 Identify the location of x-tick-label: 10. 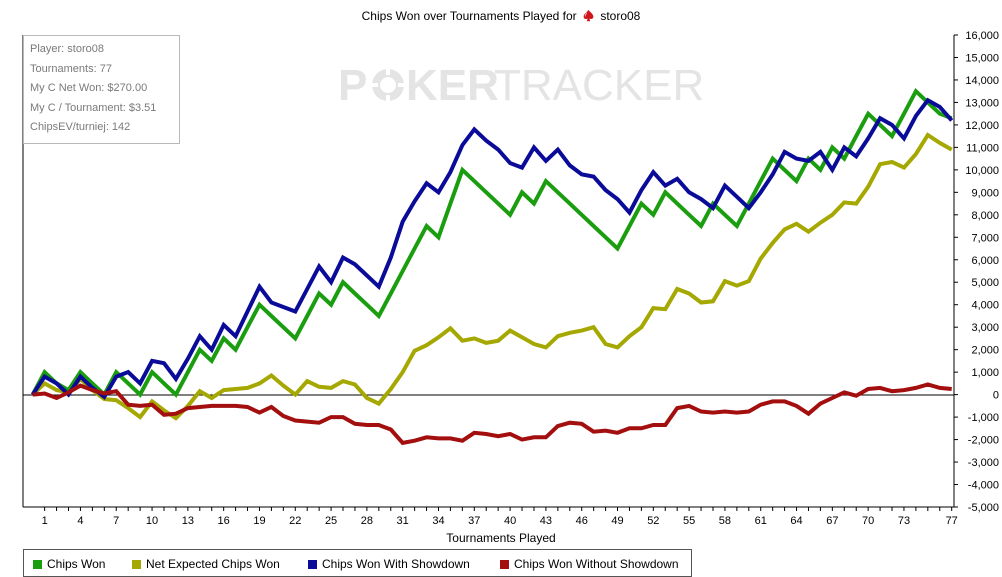
(152, 521).